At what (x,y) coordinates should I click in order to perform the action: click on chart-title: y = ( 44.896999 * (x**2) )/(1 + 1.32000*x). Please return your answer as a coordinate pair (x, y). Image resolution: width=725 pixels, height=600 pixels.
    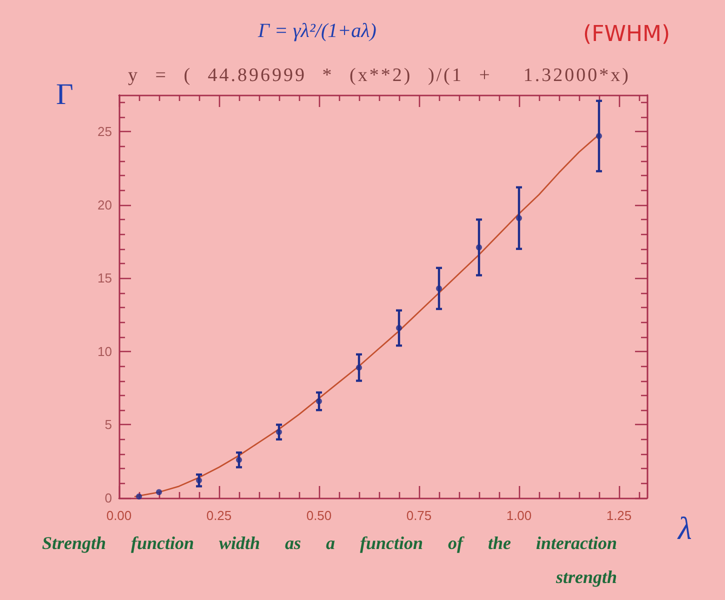
    Looking at the image, I should click on (379, 76).